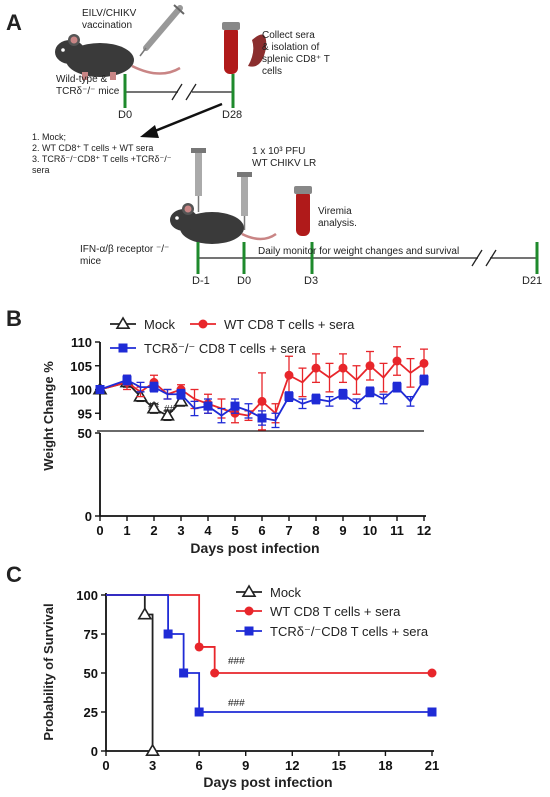  What do you see at coordinates (99, 530) in the screenshot?
I see `x-tick-label: 0` at bounding box center [99, 530].